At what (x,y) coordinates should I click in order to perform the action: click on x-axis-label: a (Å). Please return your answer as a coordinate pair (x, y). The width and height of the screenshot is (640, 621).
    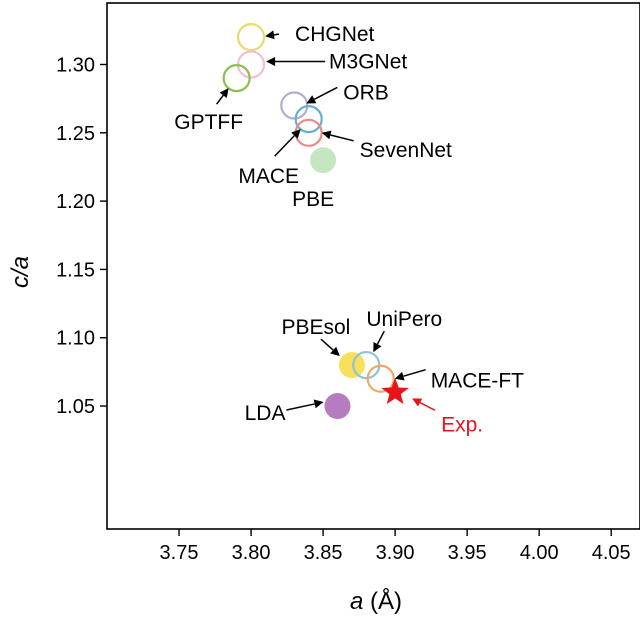
    Looking at the image, I should click on (376, 601).